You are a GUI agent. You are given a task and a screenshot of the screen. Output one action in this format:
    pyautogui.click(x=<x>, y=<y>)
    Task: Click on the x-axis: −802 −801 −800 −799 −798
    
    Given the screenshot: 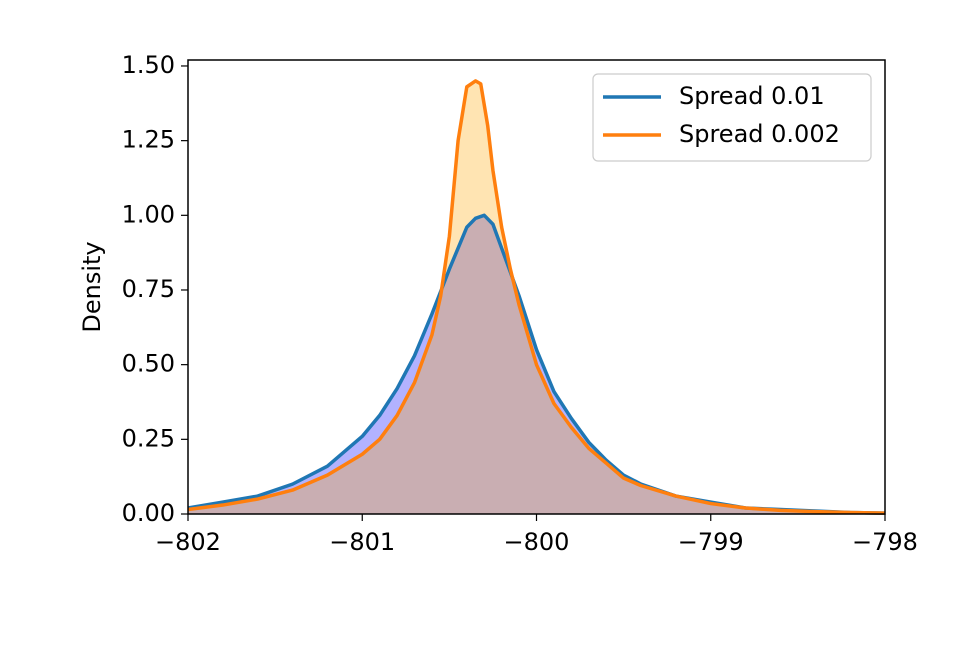 What is the action you would take?
    pyautogui.click(x=536, y=535)
    